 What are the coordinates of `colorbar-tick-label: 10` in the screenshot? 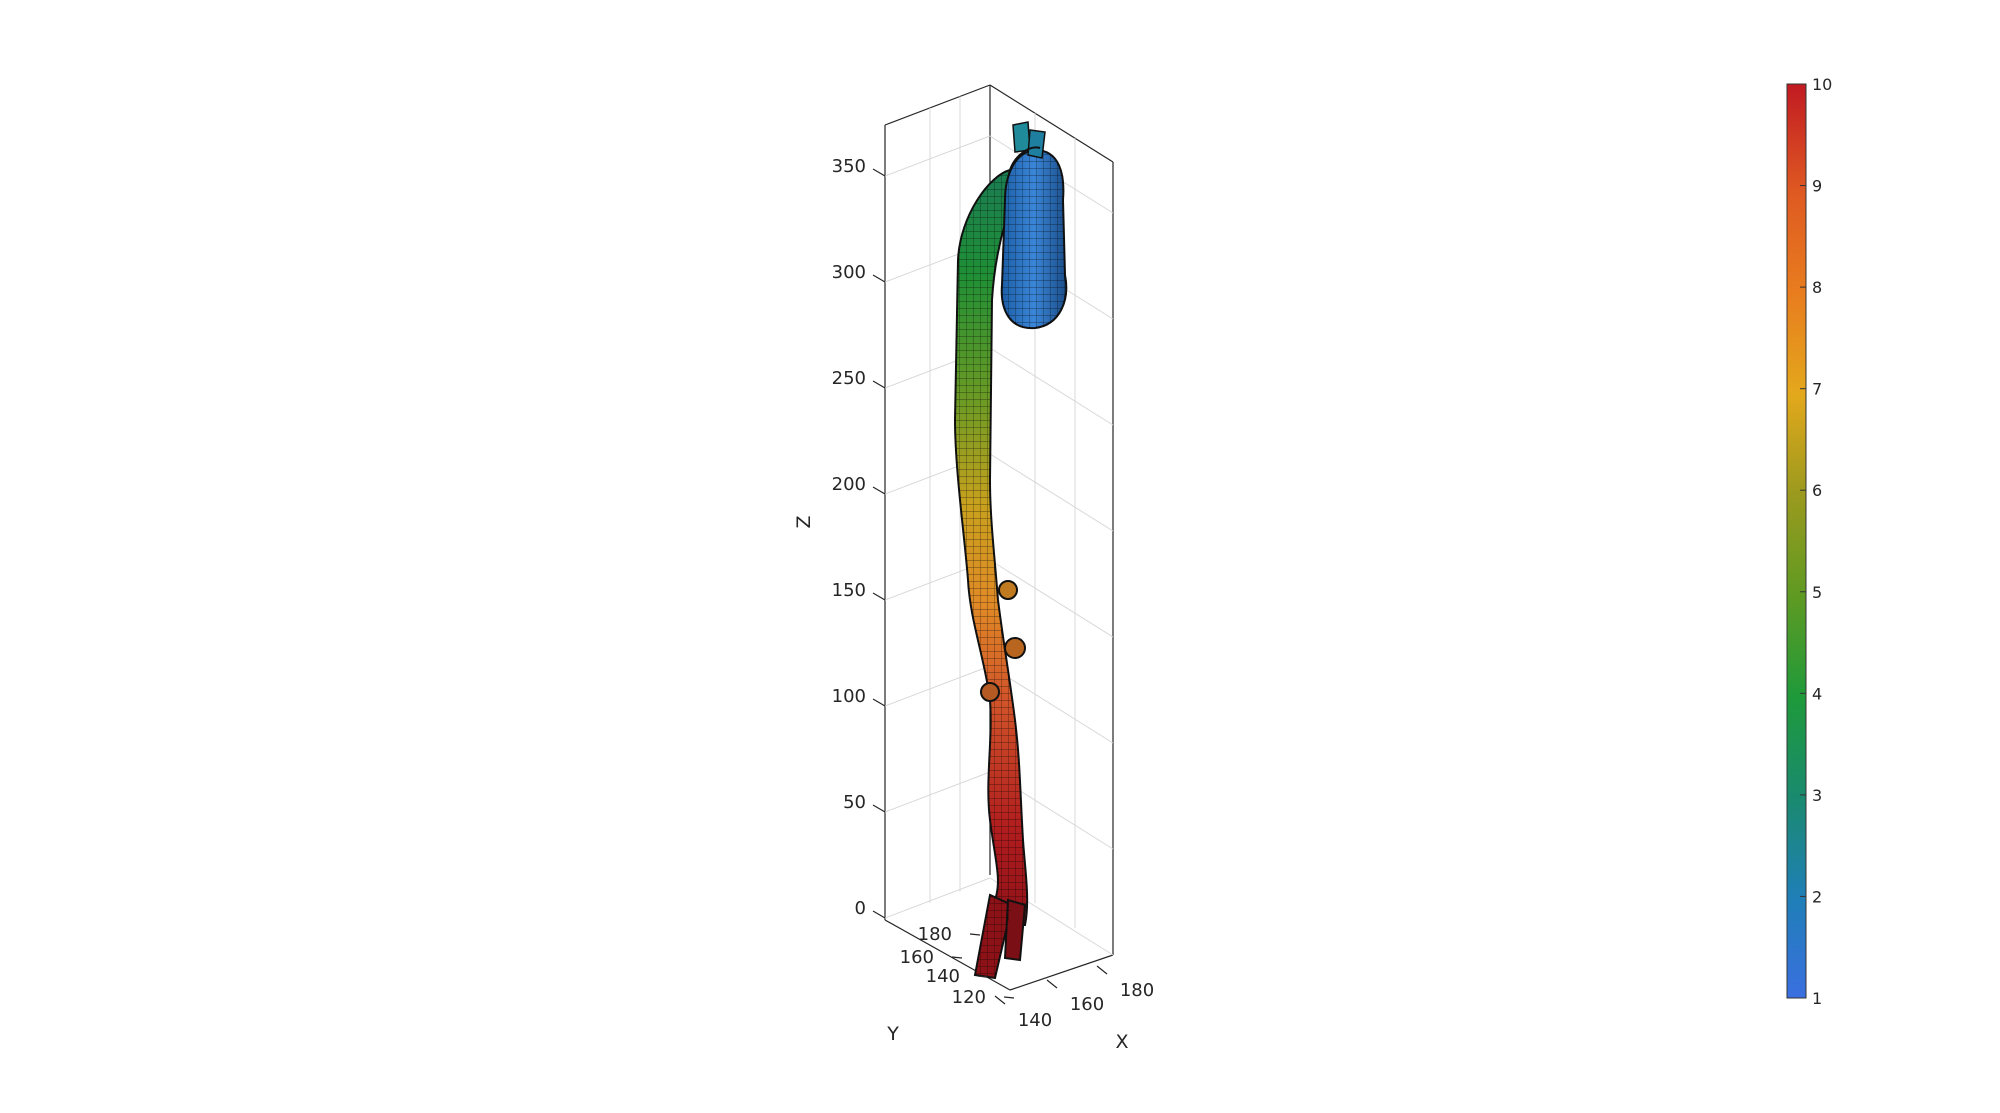 It's located at (1822, 84).